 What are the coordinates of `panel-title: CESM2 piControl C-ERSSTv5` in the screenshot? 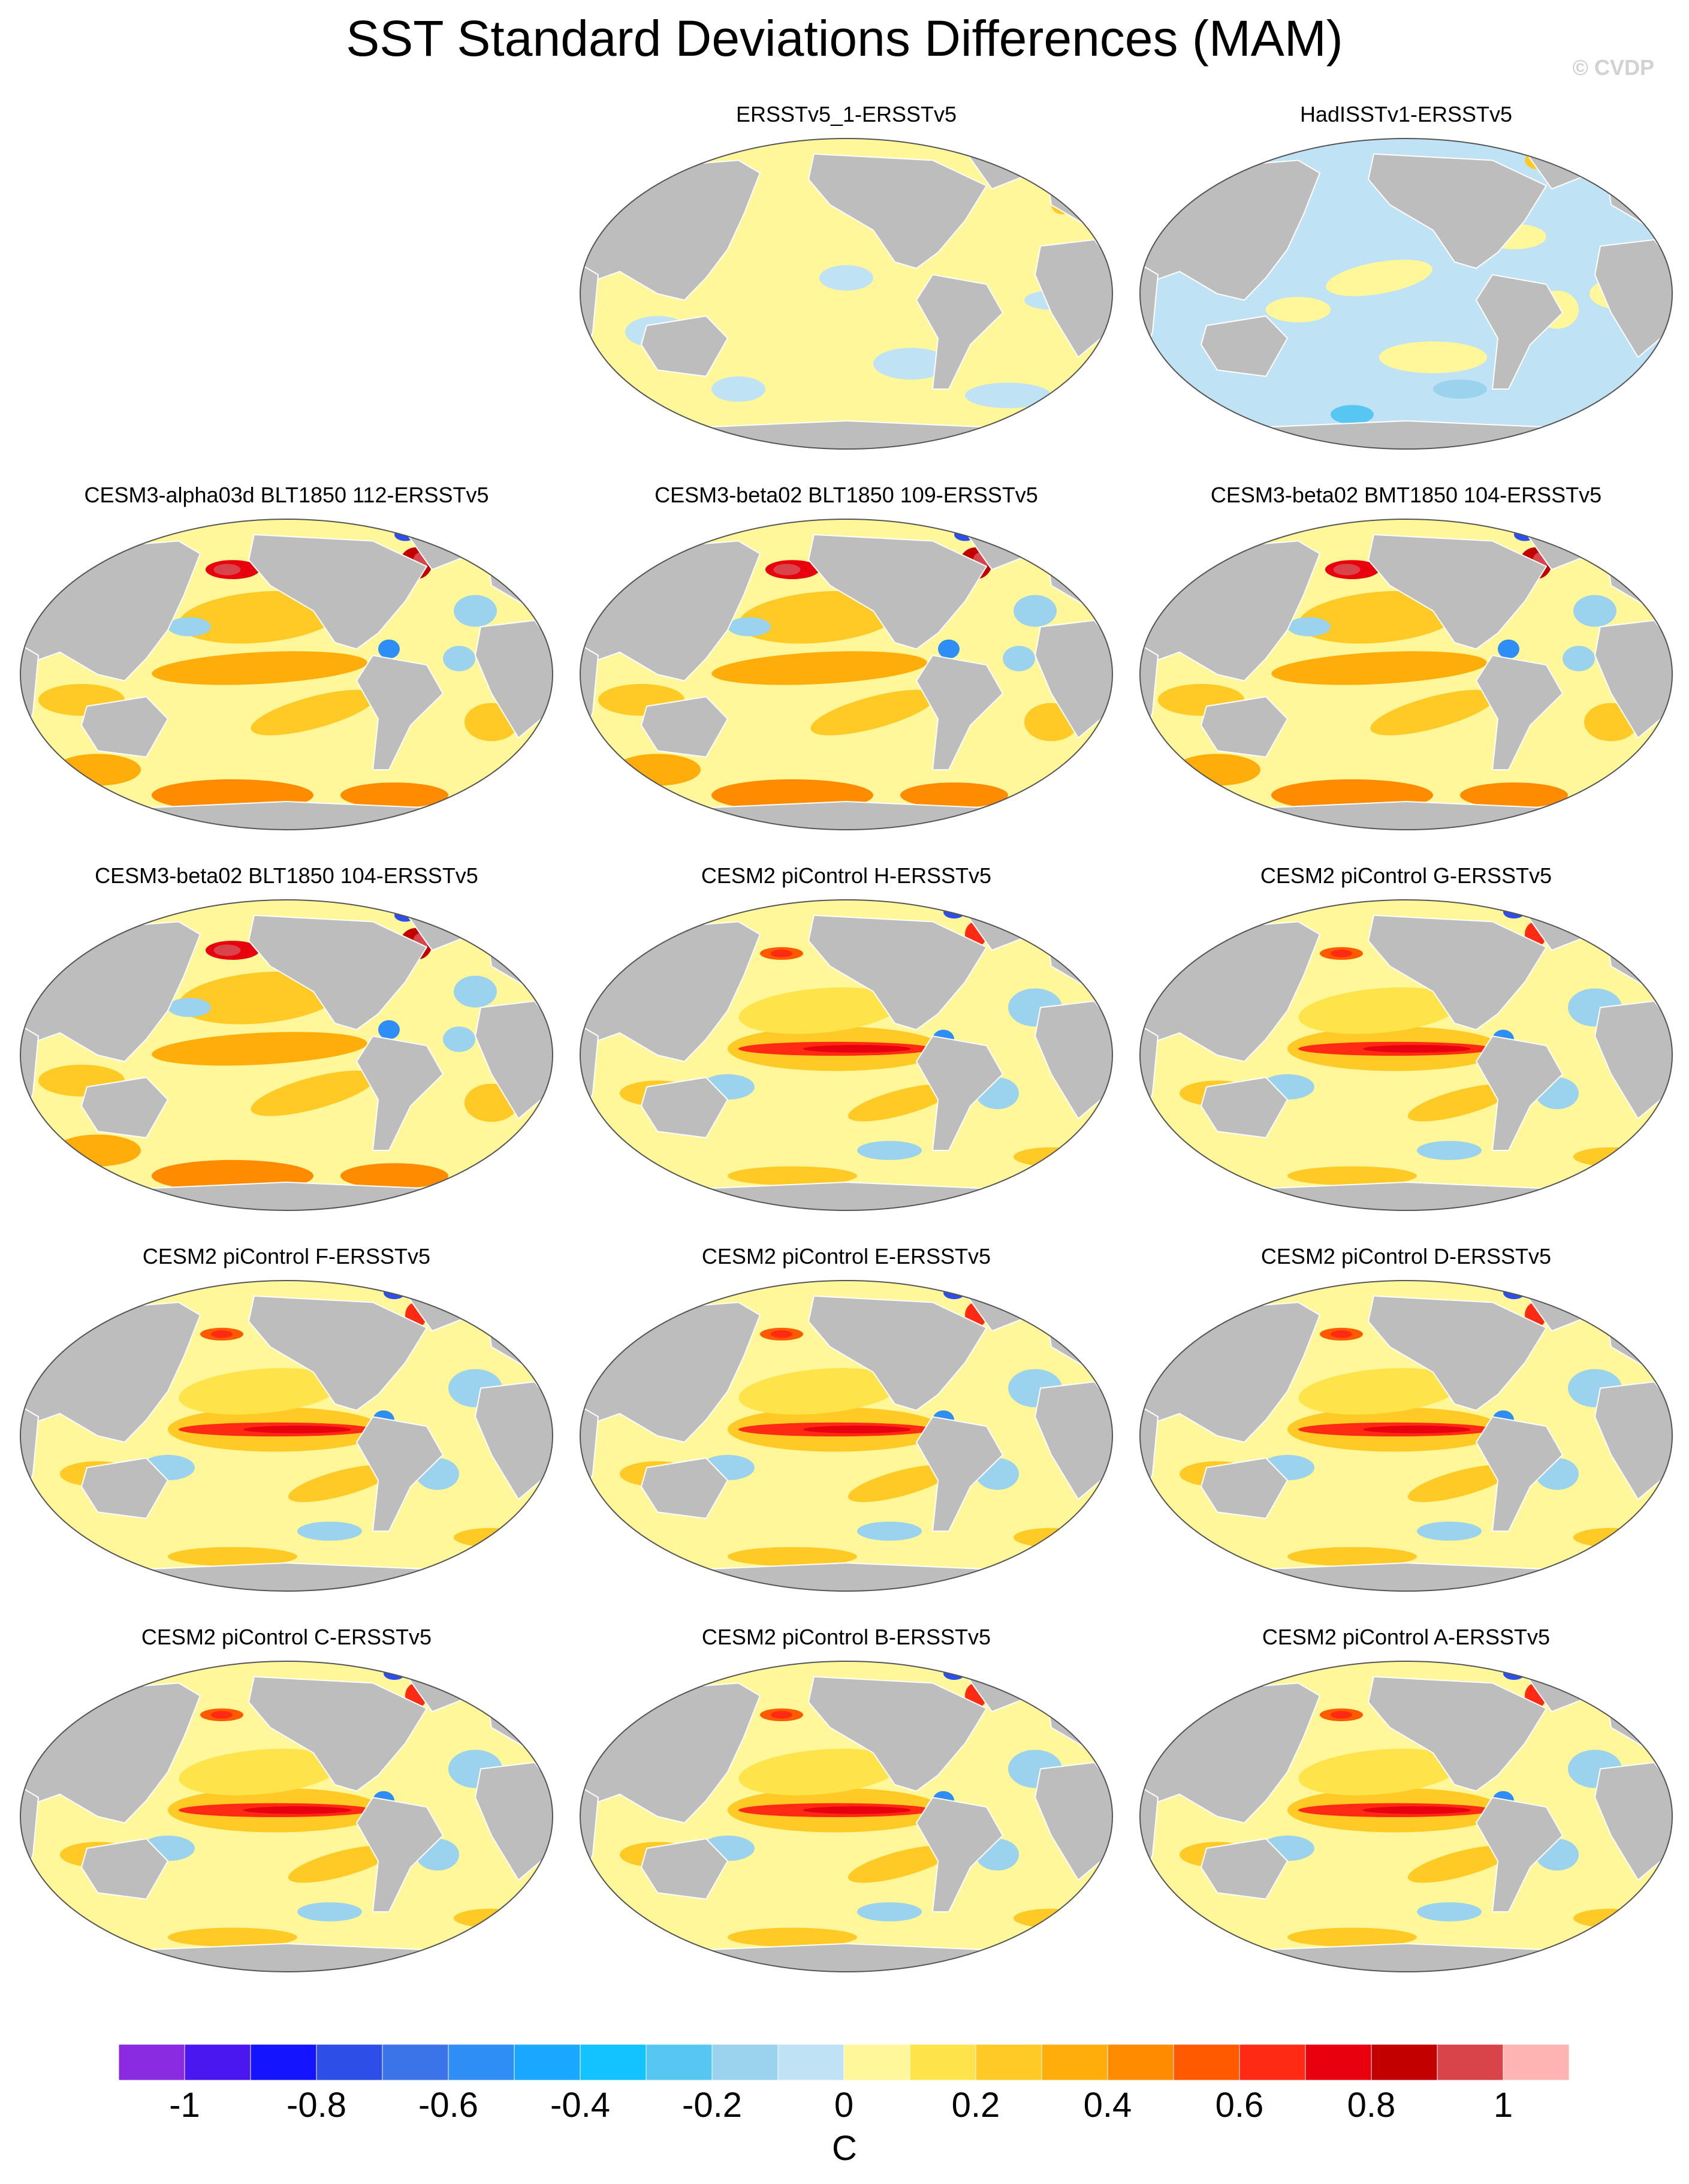 It's located at (286, 1637).